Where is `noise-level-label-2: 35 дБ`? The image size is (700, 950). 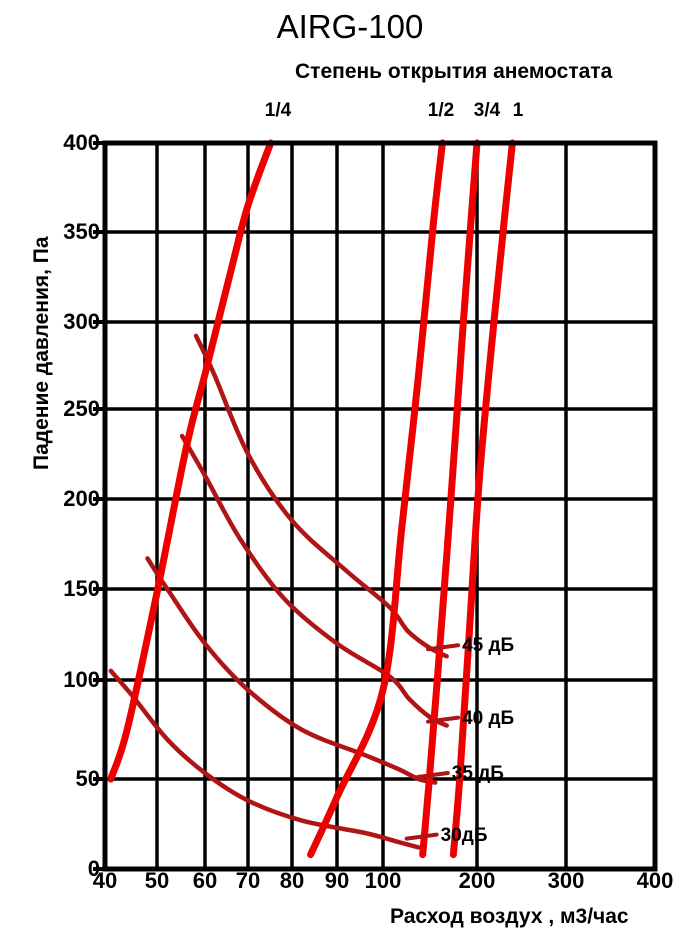
noise-level-label-2: 35 дБ is located at coordinates (477, 774).